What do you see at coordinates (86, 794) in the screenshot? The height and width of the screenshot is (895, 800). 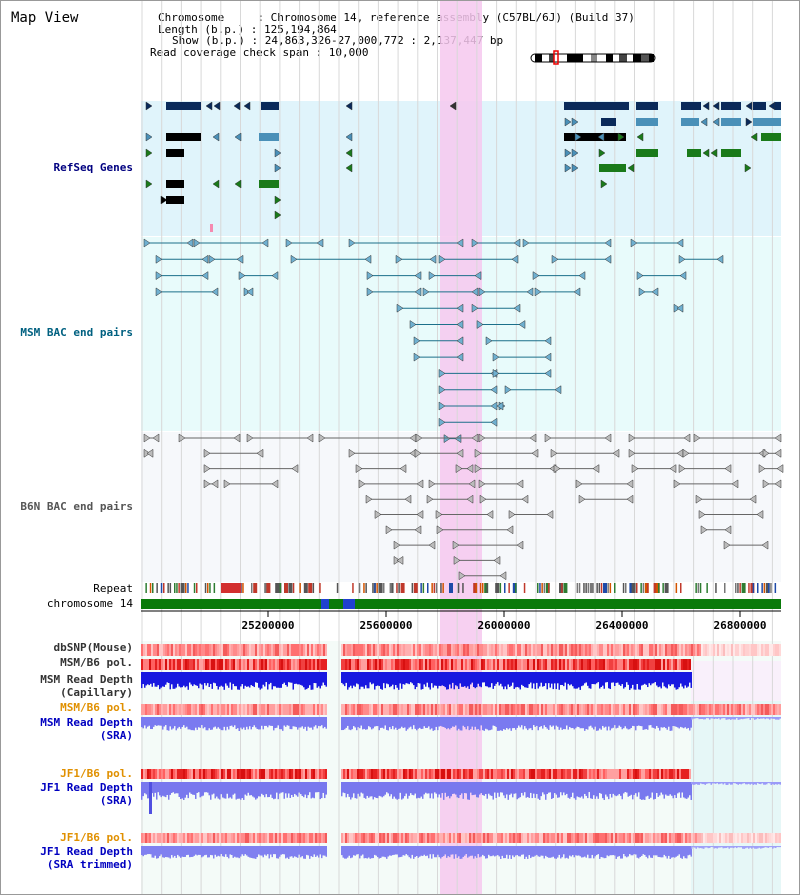 I see `track-label-jf1-depth-sra: JF1 Read Depth (SRA)` at bounding box center [86, 794].